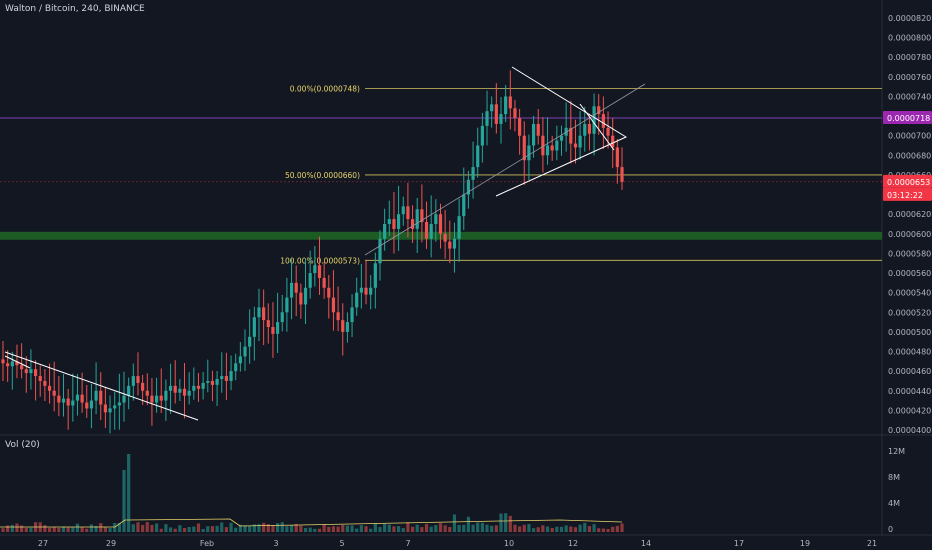 The width and height of the screenshot is (932, 550). I want to click on volume-tick-label: 8M, so click(894, 477).